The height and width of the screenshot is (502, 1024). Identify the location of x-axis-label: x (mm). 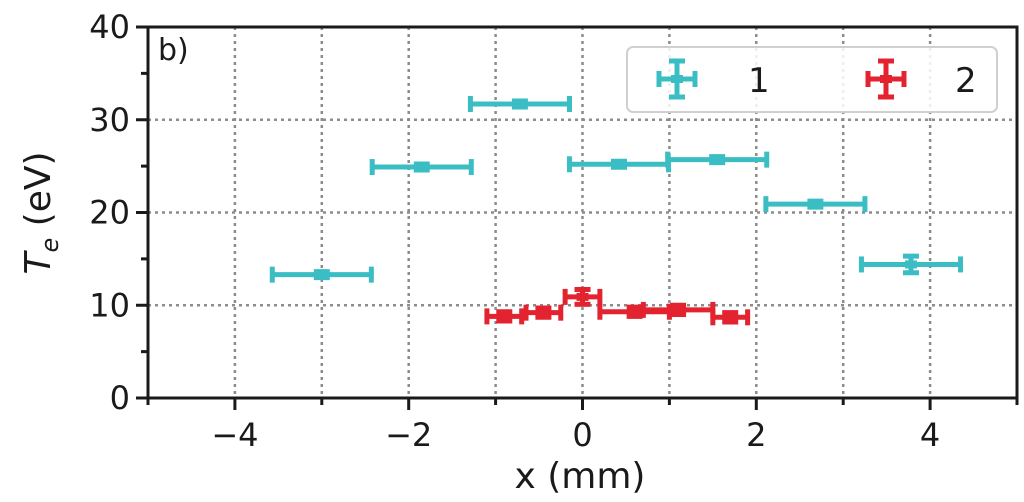
(580, 476).